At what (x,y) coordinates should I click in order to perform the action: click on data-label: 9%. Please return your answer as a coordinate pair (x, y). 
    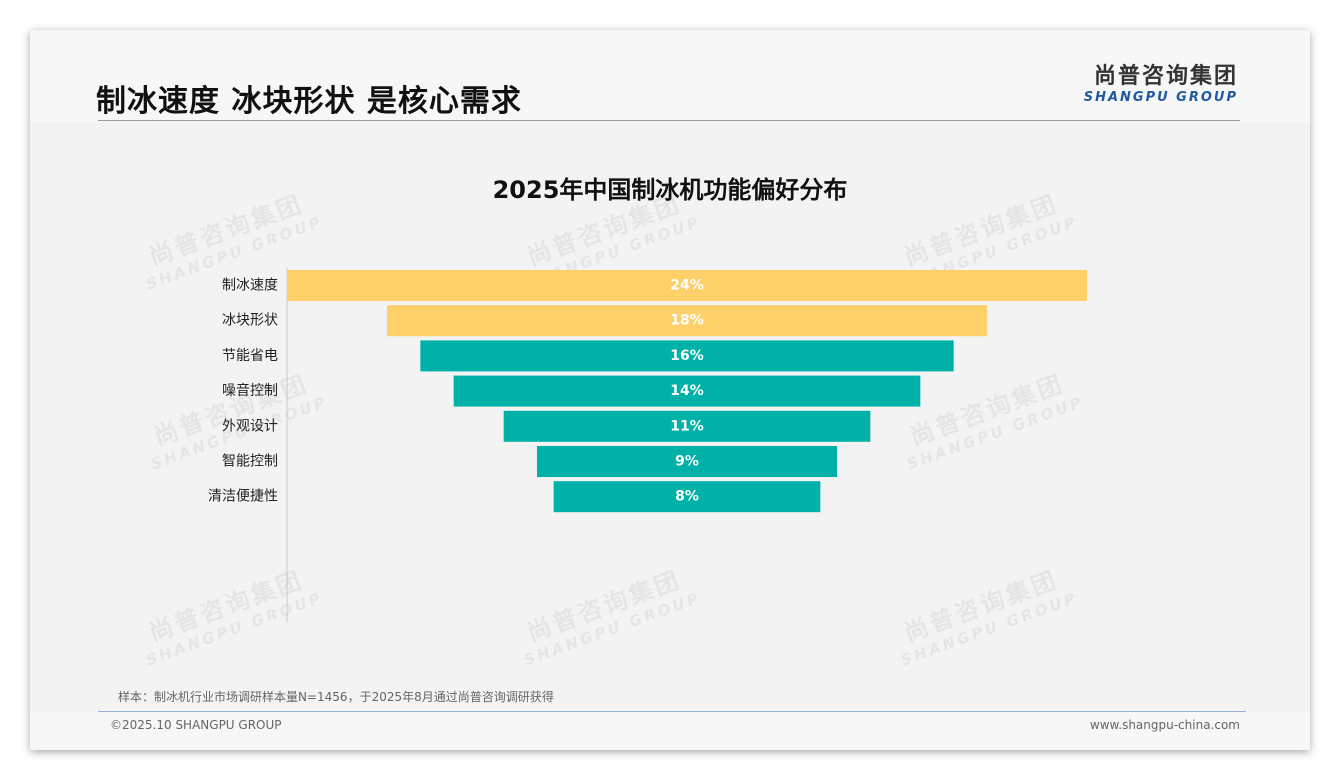
    Looking at the image, I should click on (687, 462).